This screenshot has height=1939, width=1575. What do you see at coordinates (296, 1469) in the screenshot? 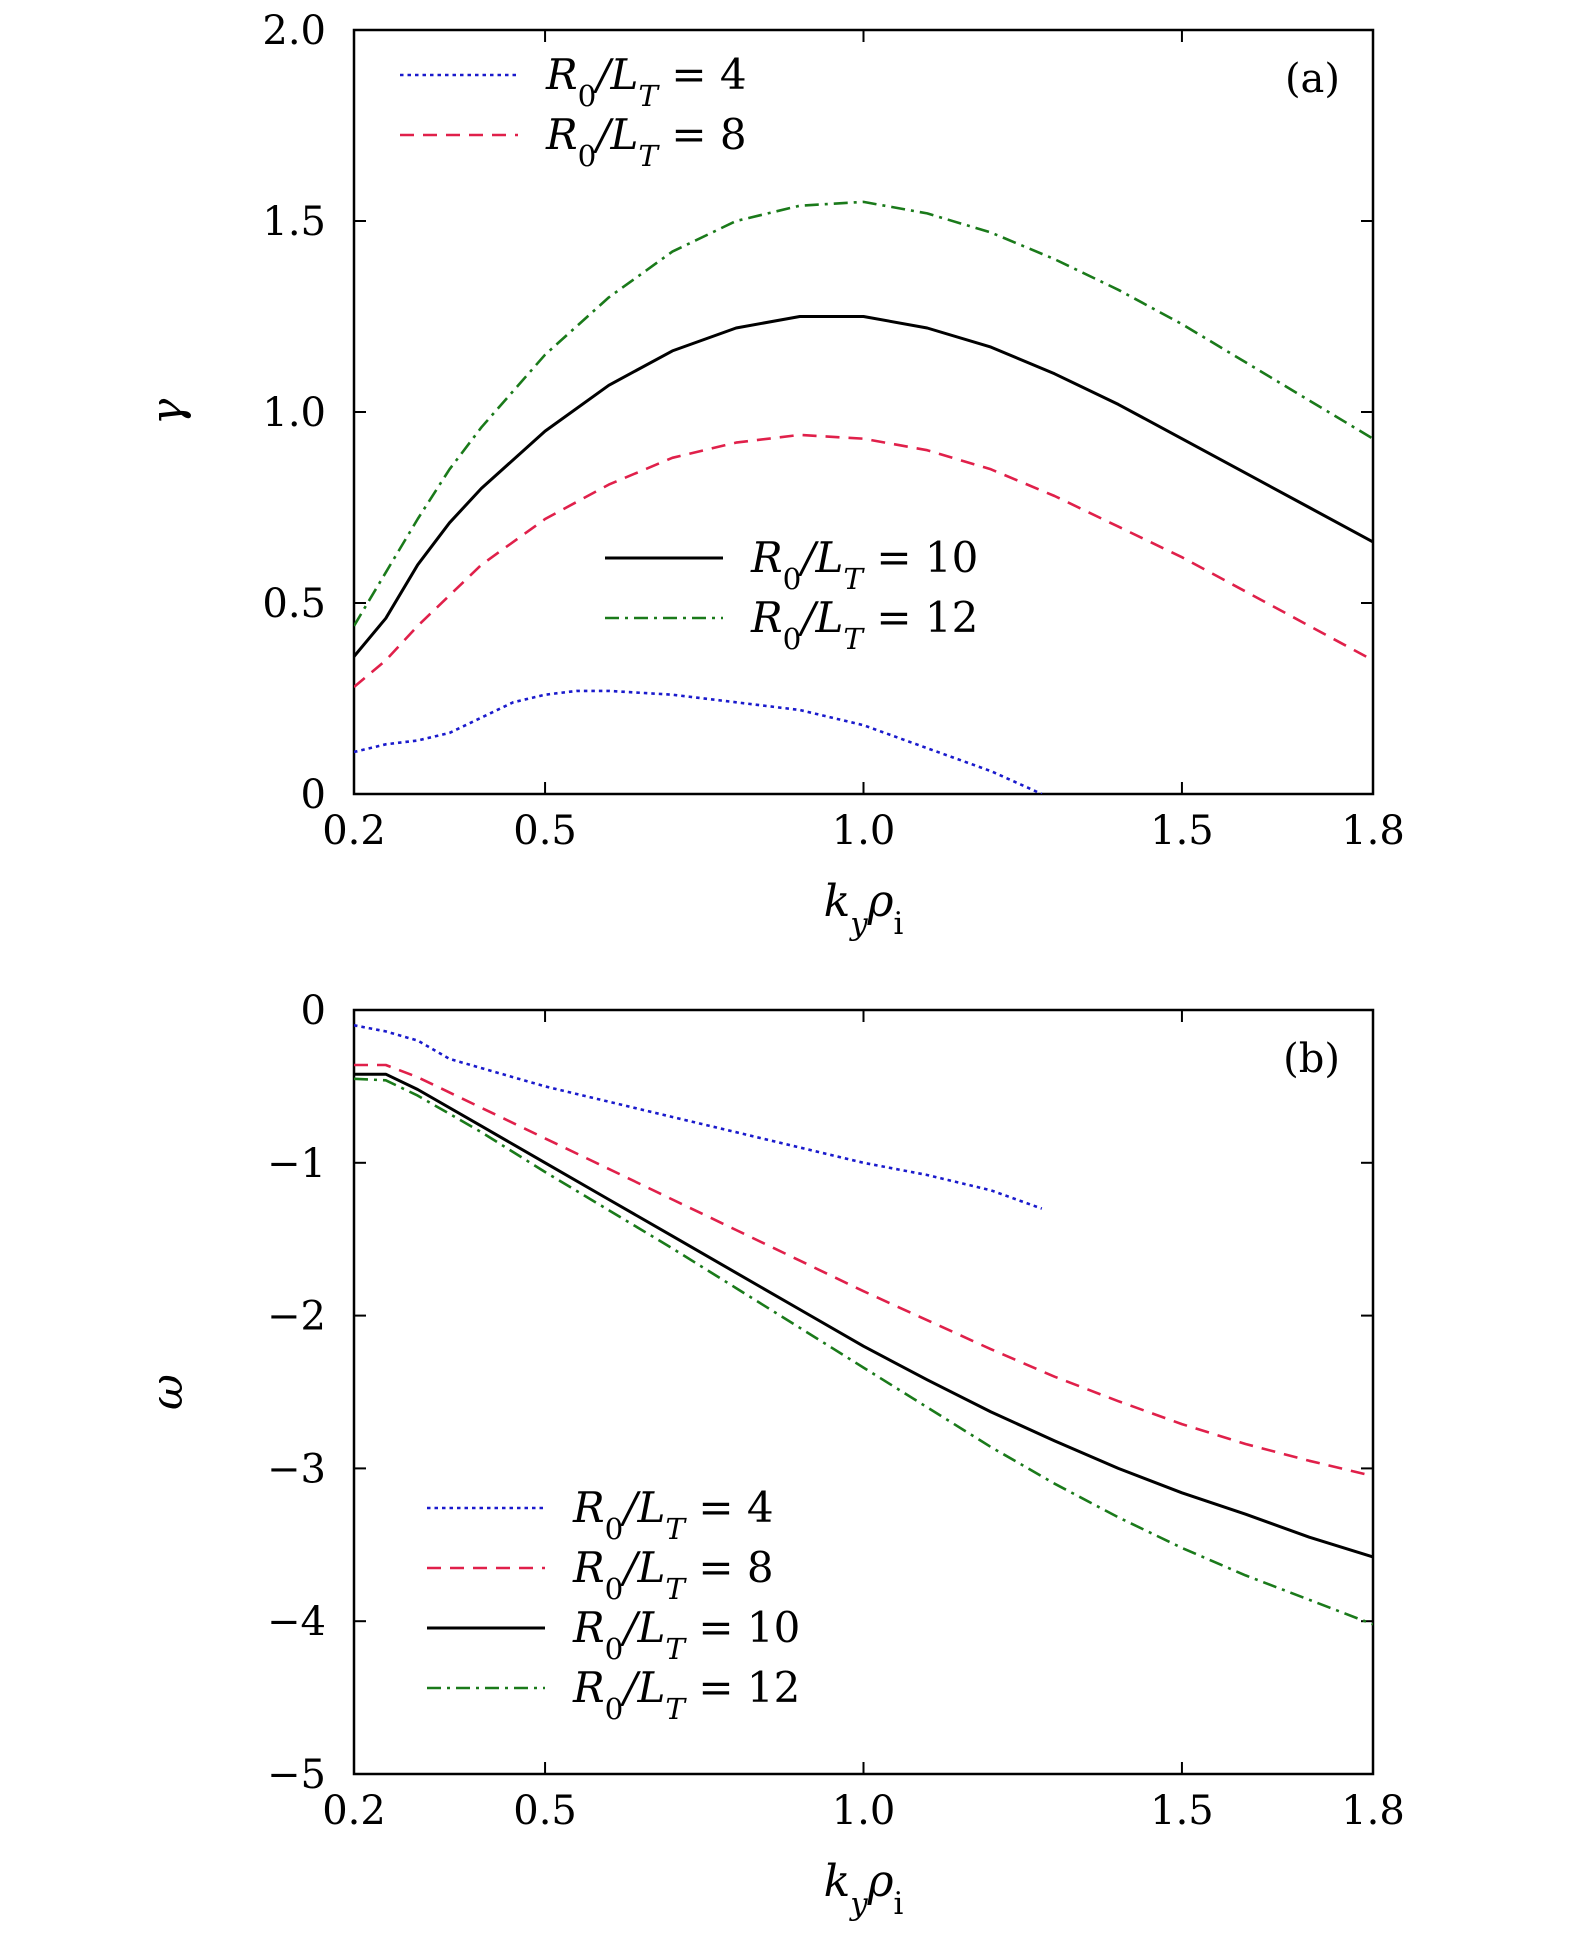
I see `y-tick-label: −3` at bounding box center [296, 1469].